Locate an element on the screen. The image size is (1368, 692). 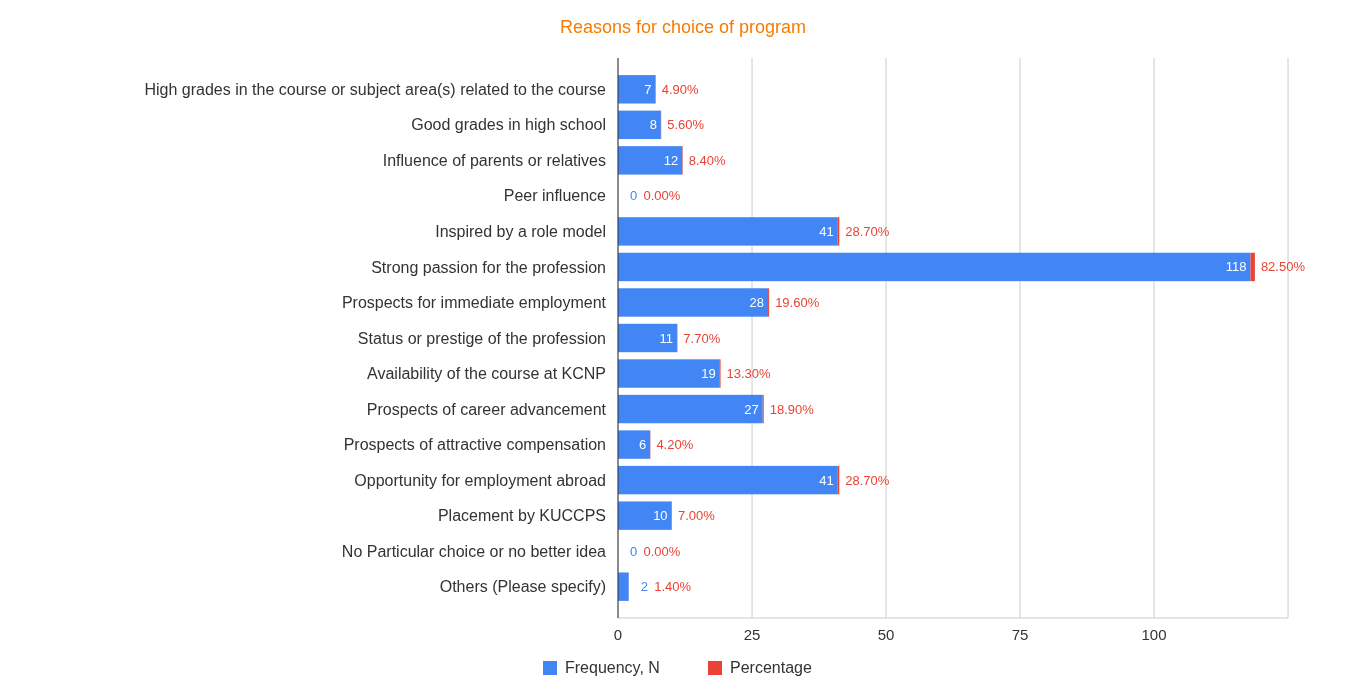
data-label: 7.70% is located at coordinates (702, 338).